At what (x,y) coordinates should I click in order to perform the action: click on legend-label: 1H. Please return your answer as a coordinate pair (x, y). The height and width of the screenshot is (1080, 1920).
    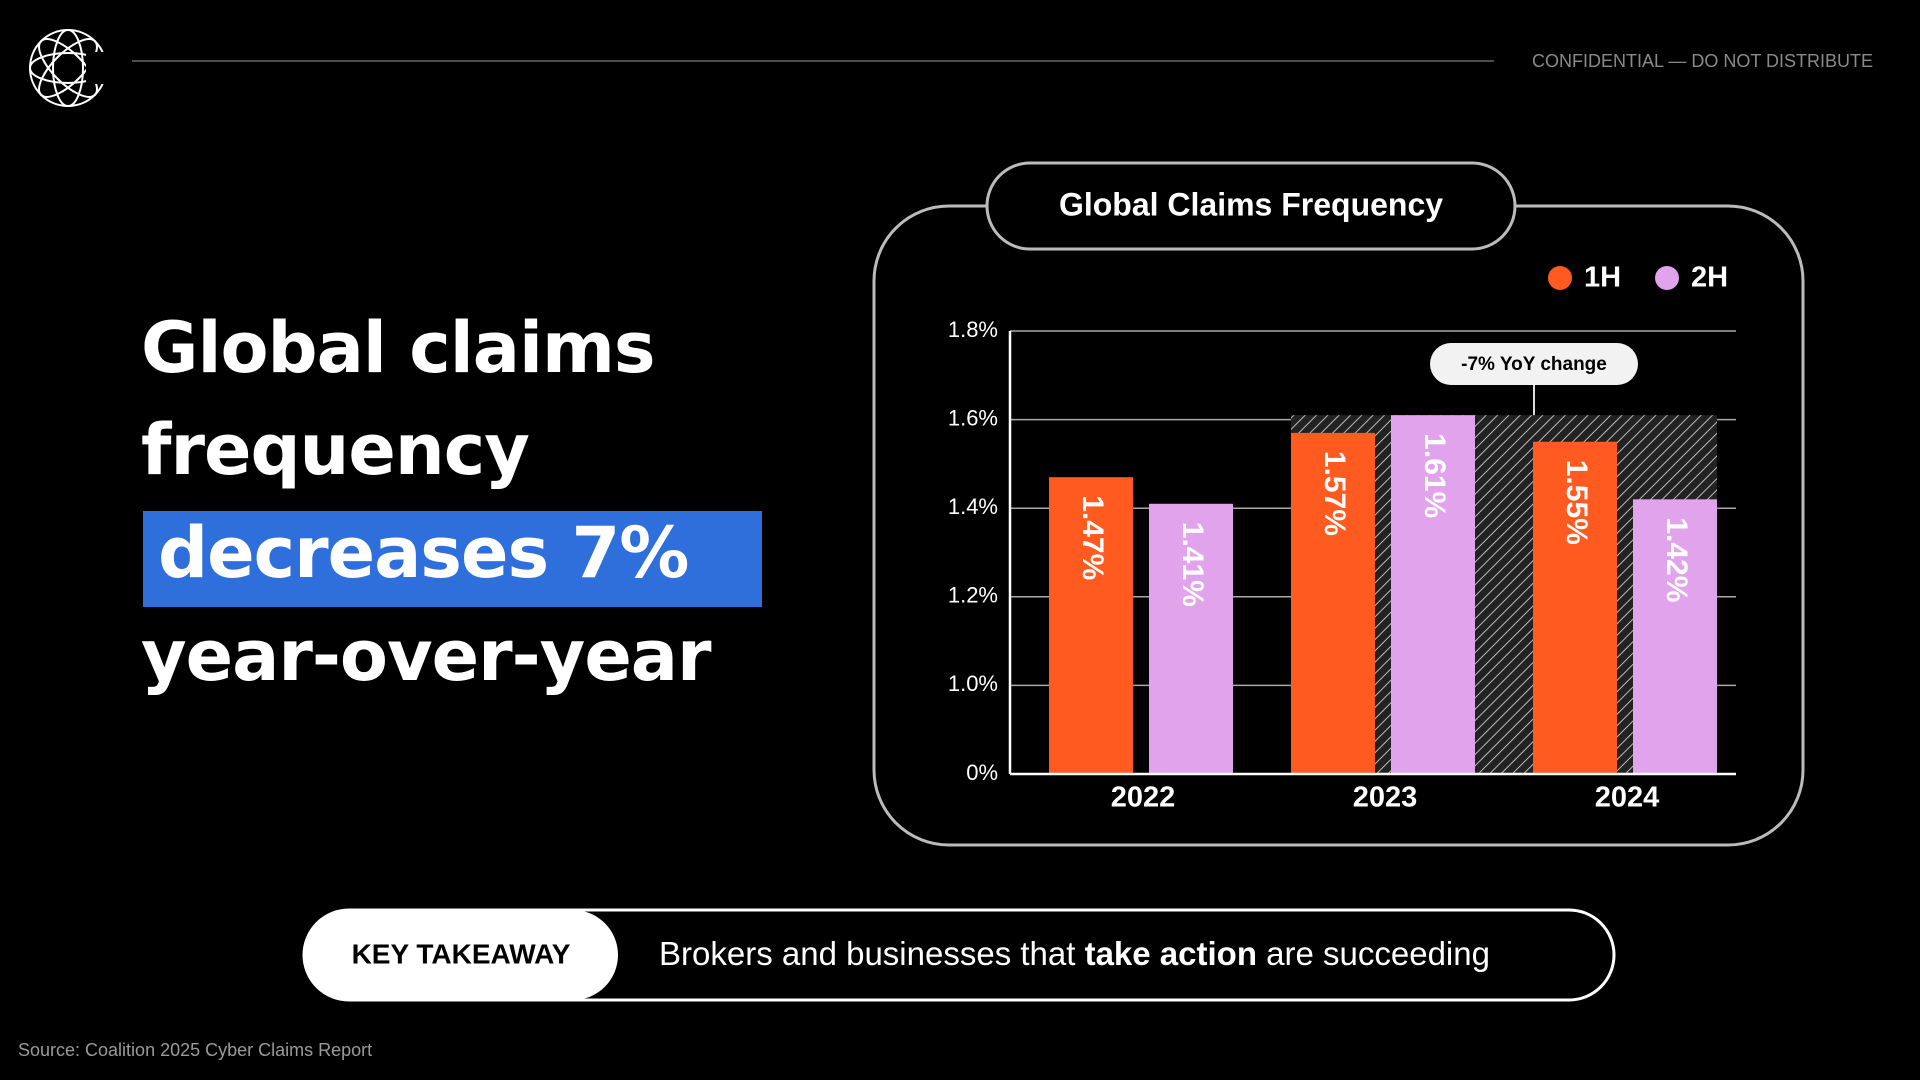
    Looking at the image, I should click on (1602, 278).